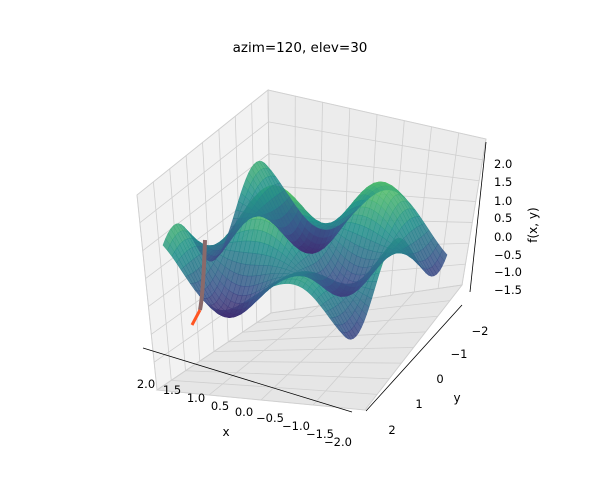 This screenshot has width=600, height=500. I want to click on x-tick-label: −2.0, so click(338, 442).